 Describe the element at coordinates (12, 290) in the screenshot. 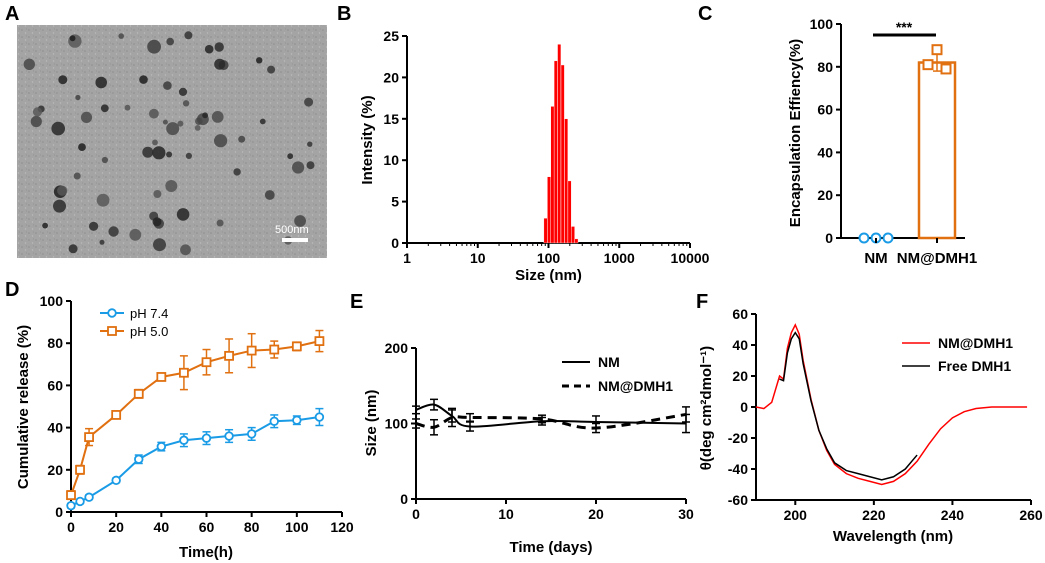

I see `panel-label-d: D` at that location.